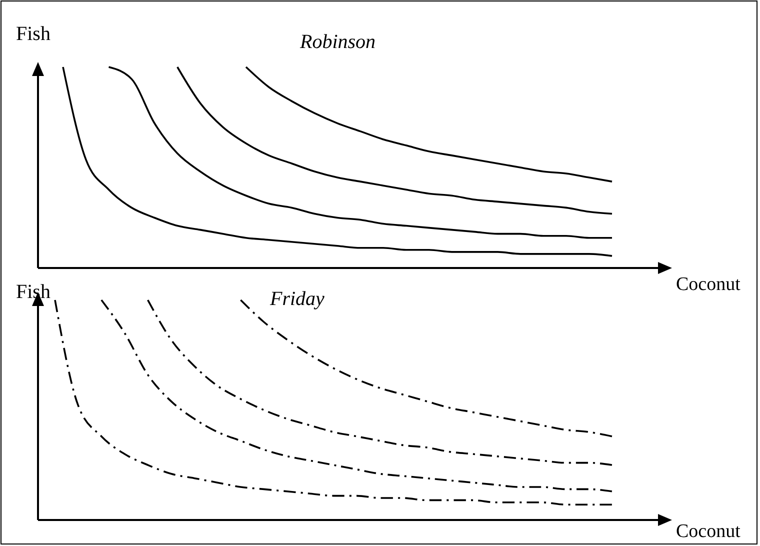 This screenshot has width=760, height=546. I want to click on chart-title: Friday, so click(297, 299).